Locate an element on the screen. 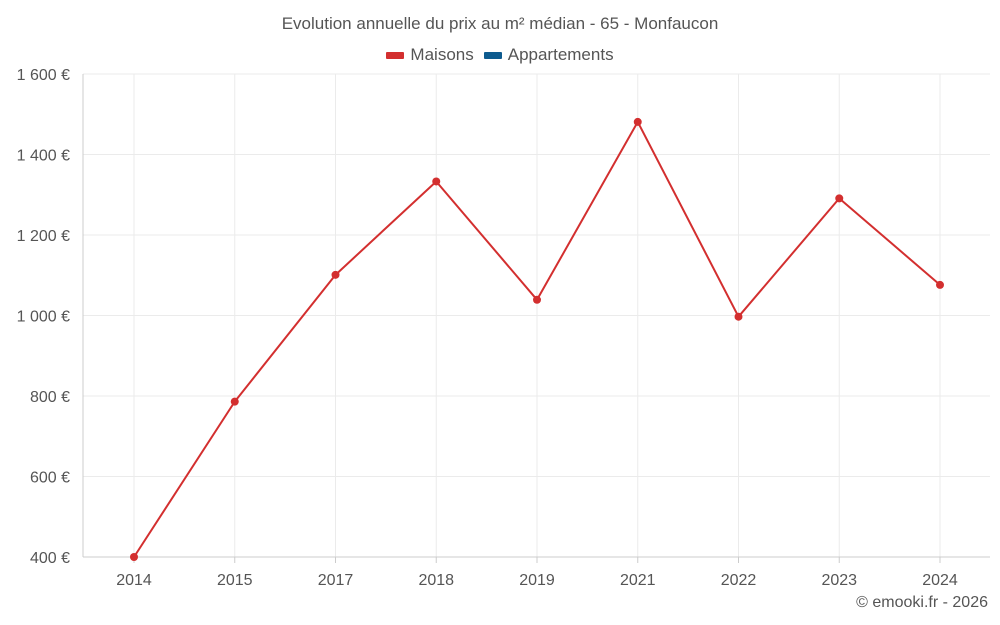  legend-item-maisons: Maisons is located at coordinates (430, 55).